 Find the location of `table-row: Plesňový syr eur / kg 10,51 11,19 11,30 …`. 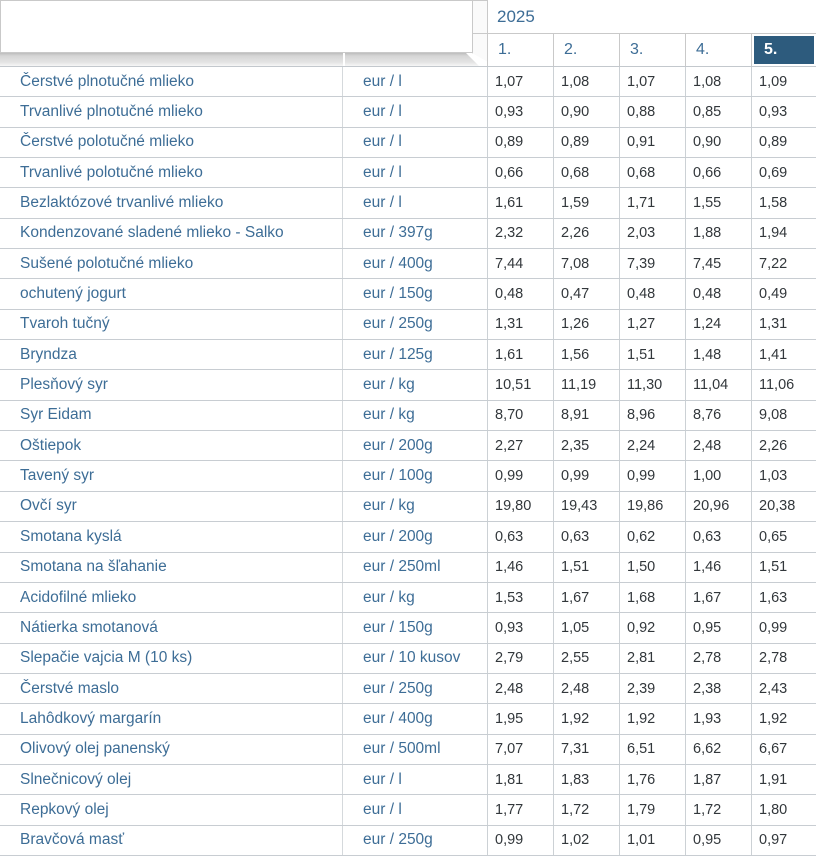

table-row: Plesňový syr eur / kg 10,51 11,19 11,30 … is located at coordinates (408, 385).